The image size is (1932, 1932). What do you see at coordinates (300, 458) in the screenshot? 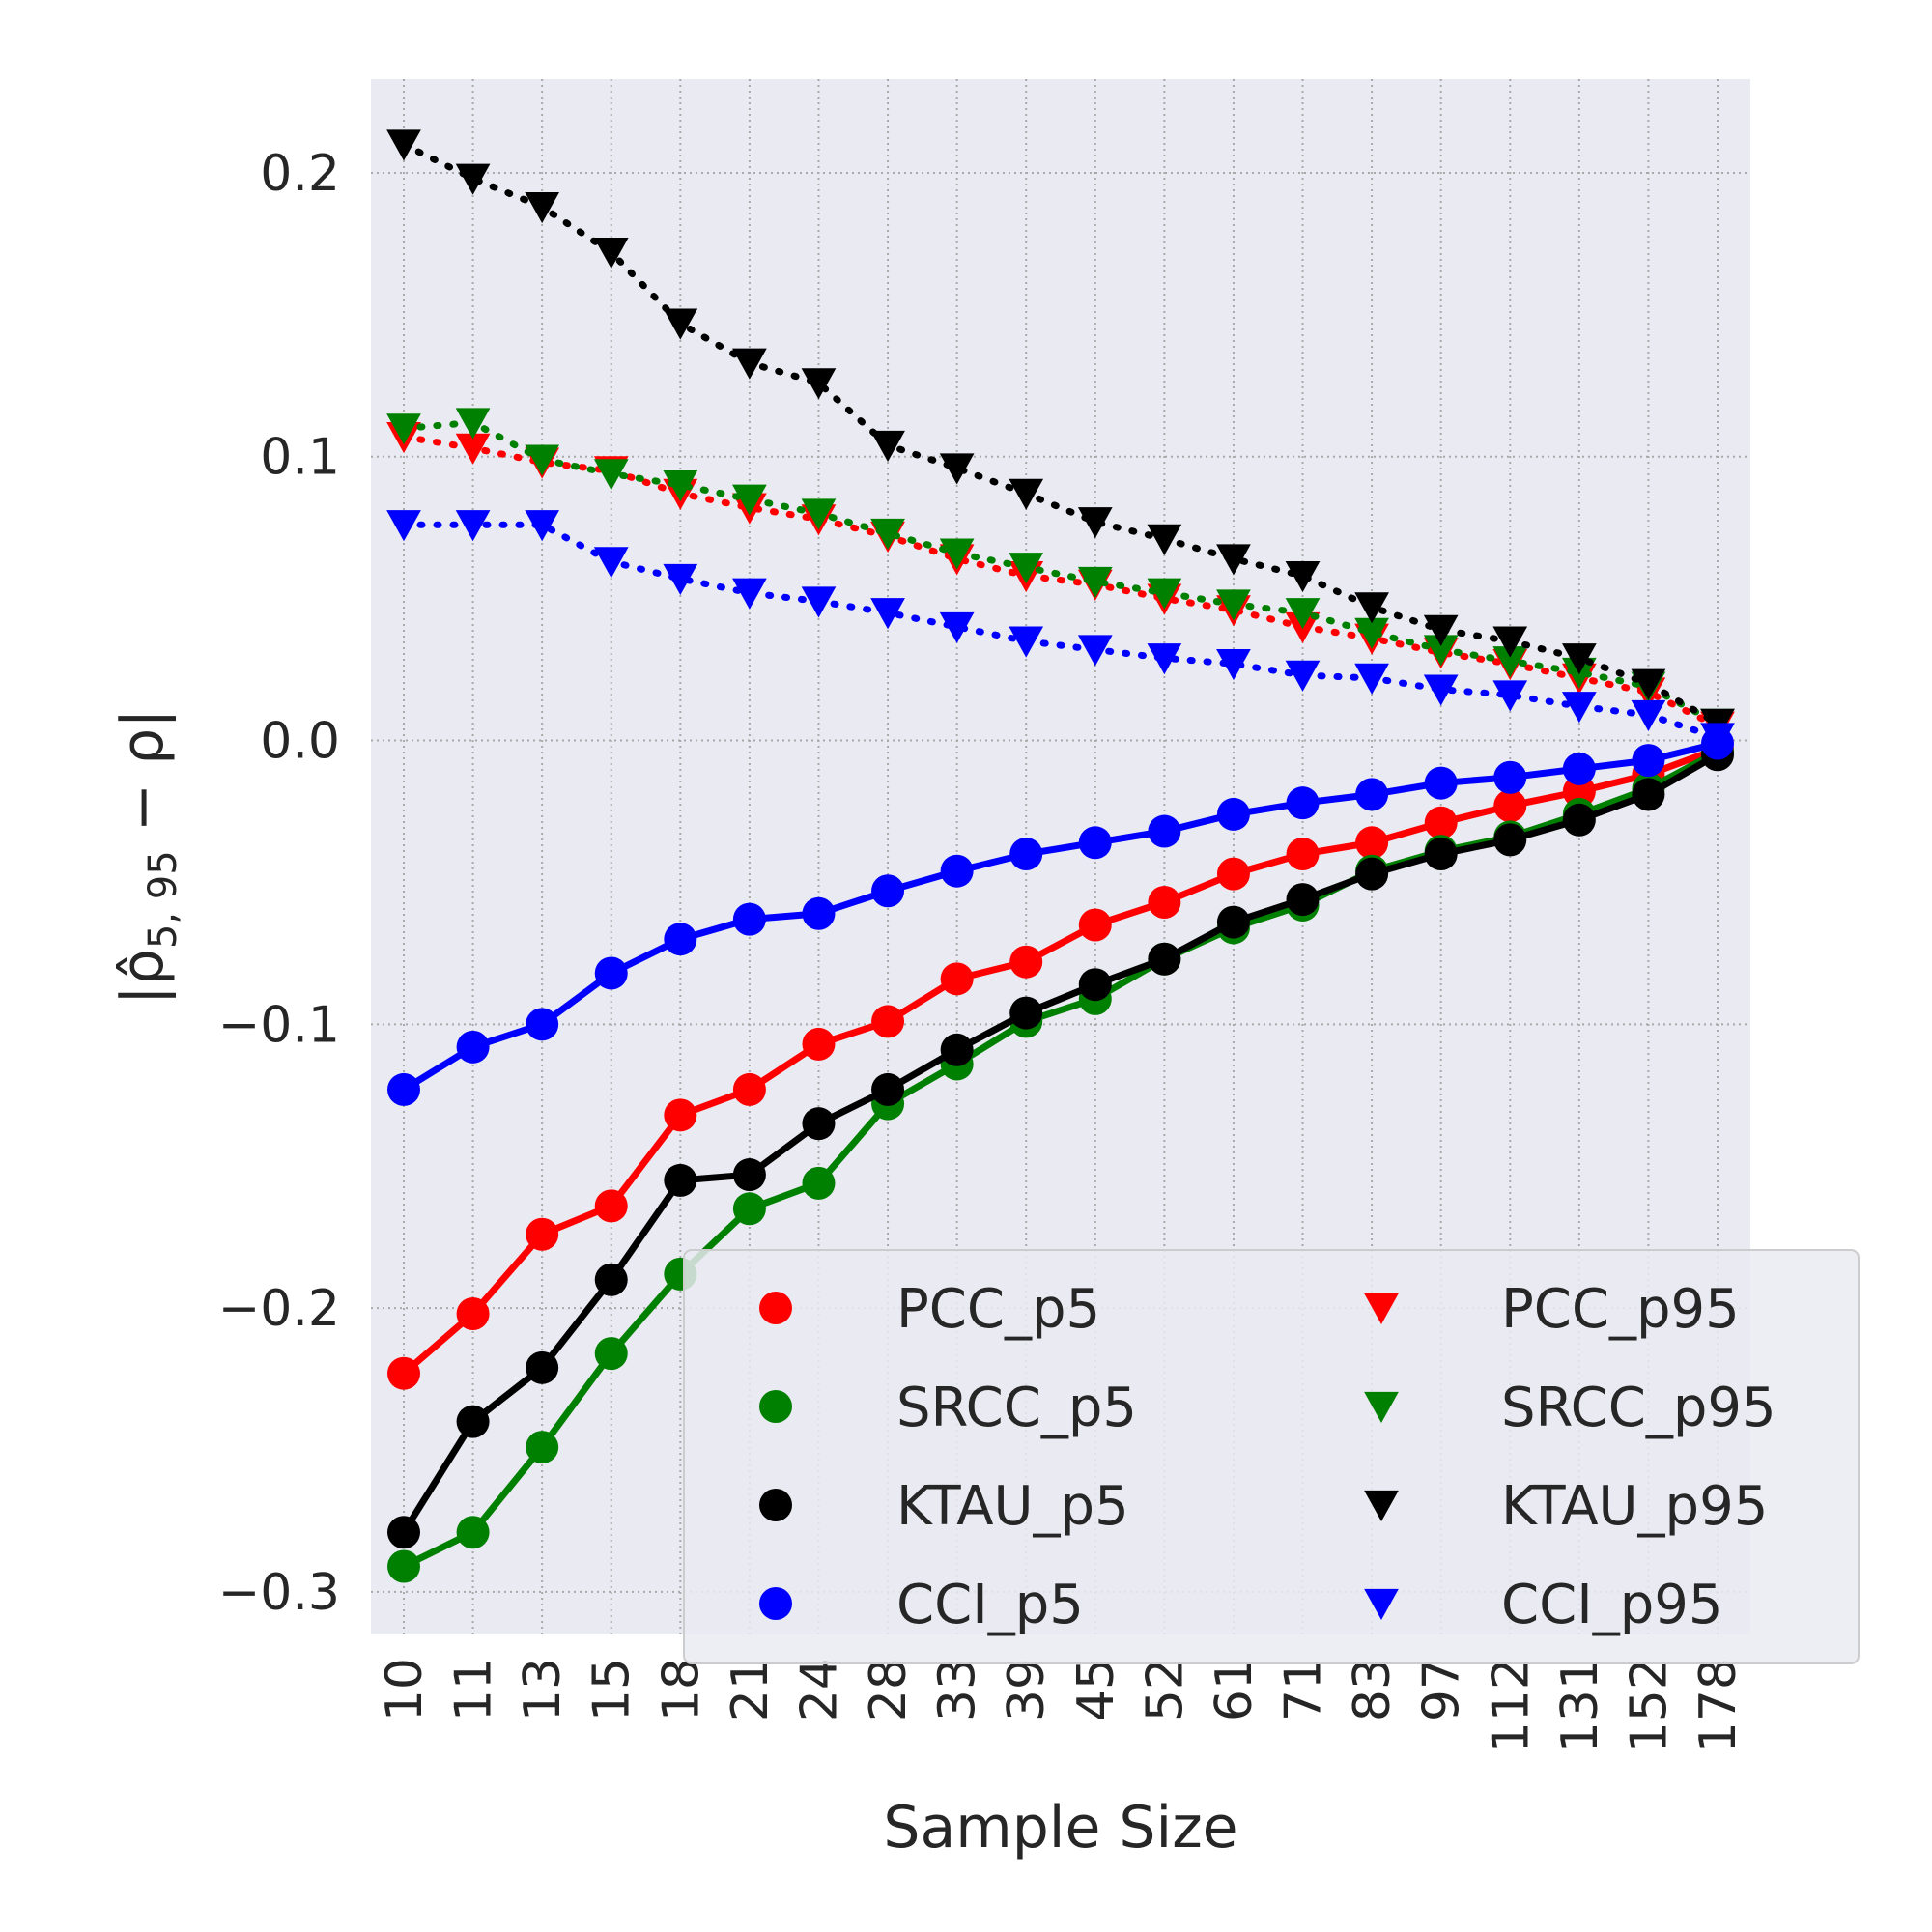
I see `y-tick-label: 0.1` at bounding box center [300, 458].